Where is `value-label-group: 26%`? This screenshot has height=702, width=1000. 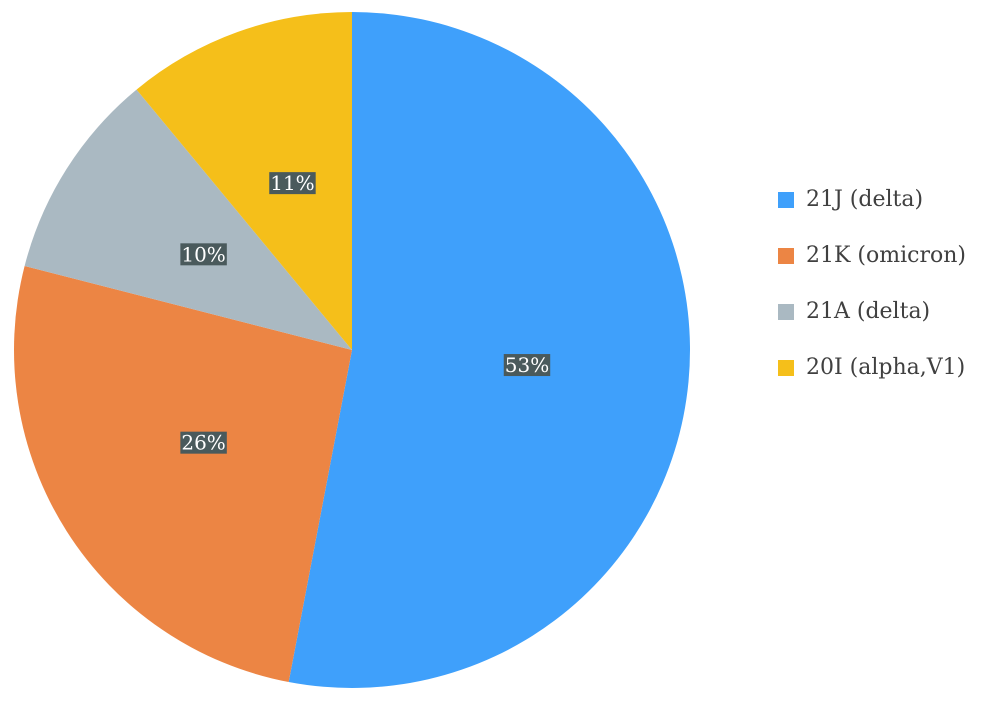
value-label-group: 26% is located at coordinates (203, 443).